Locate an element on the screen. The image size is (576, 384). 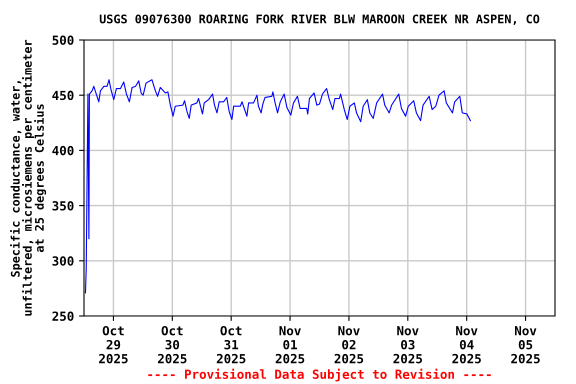
x-tick-label: Oct 31 2025 is located at coordinates (231, 345).